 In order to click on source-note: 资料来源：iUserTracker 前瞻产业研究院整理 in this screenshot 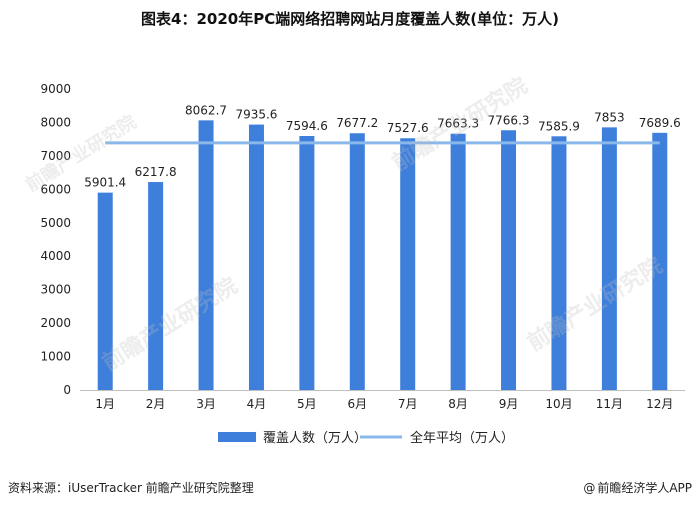, I will do `click(131, 488)`.